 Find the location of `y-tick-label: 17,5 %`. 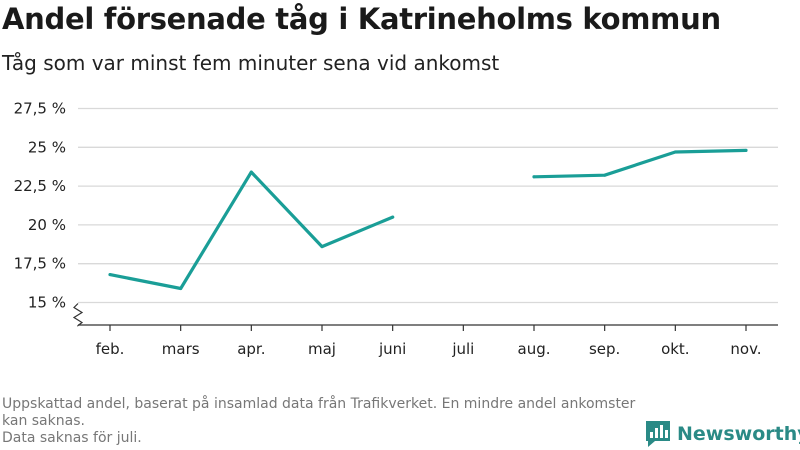

y-tick-label: 17,5 % is located at coordinates (40, 264).